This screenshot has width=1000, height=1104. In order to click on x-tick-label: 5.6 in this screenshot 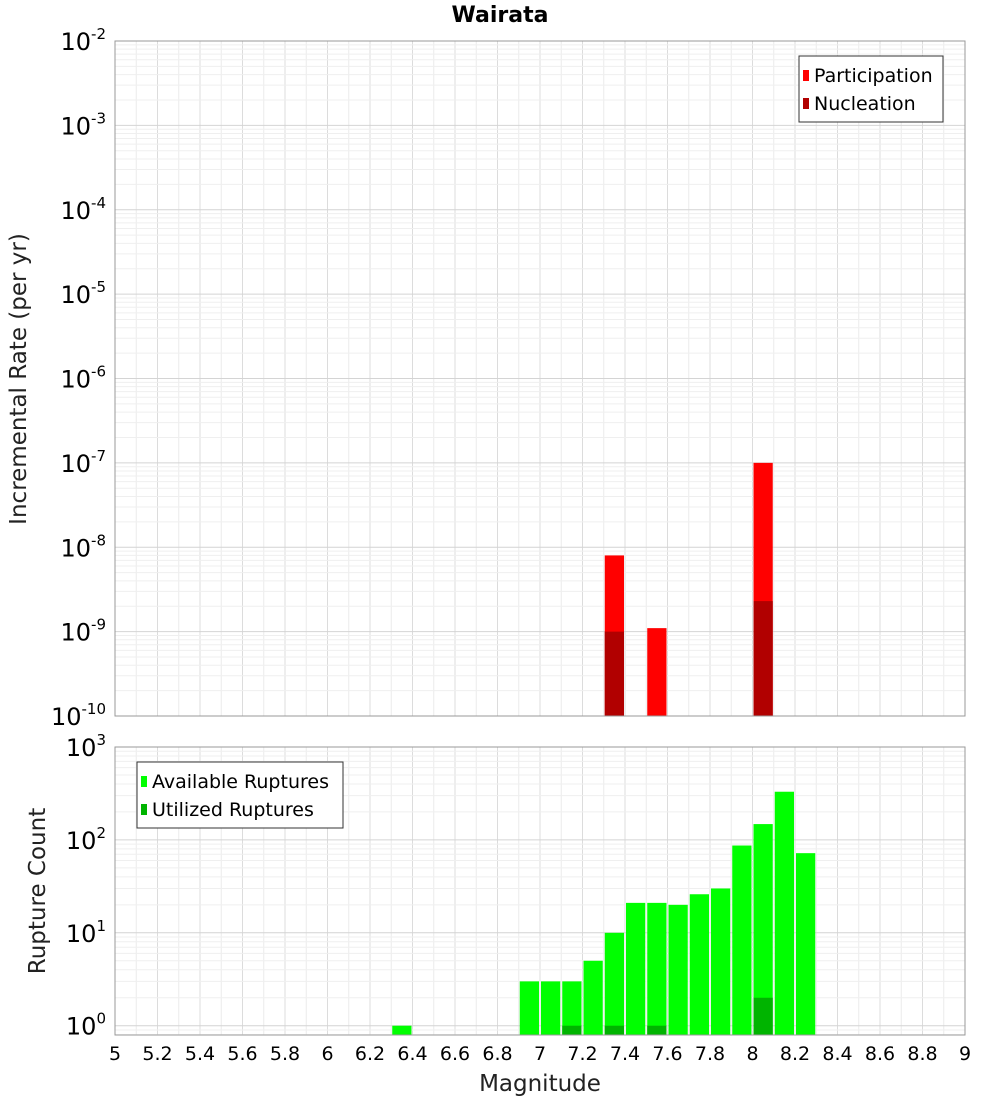, I will do `click(242, 1054)`.